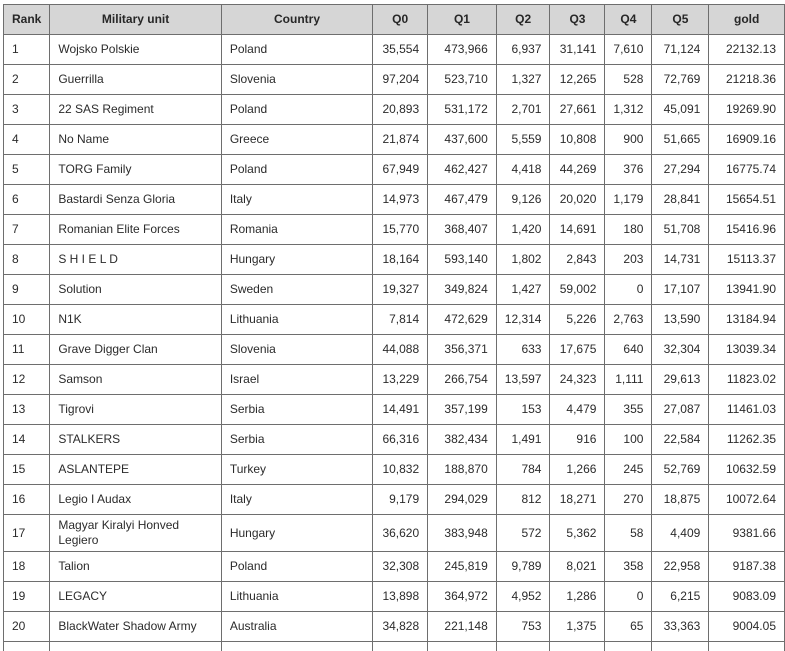 The image size is (785, 651). Describe the element at coordinates (628, 439) in the screenshot. I see `cell-q4: 100` at that location.